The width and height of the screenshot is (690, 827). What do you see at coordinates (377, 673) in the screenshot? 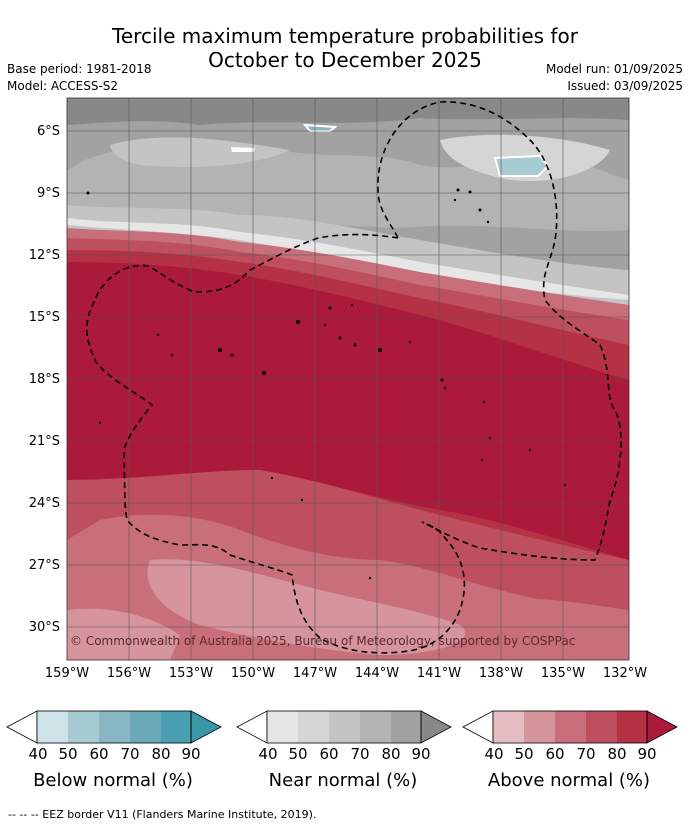
I see `lon-label: 144°W` at bounding box center [377, 673].